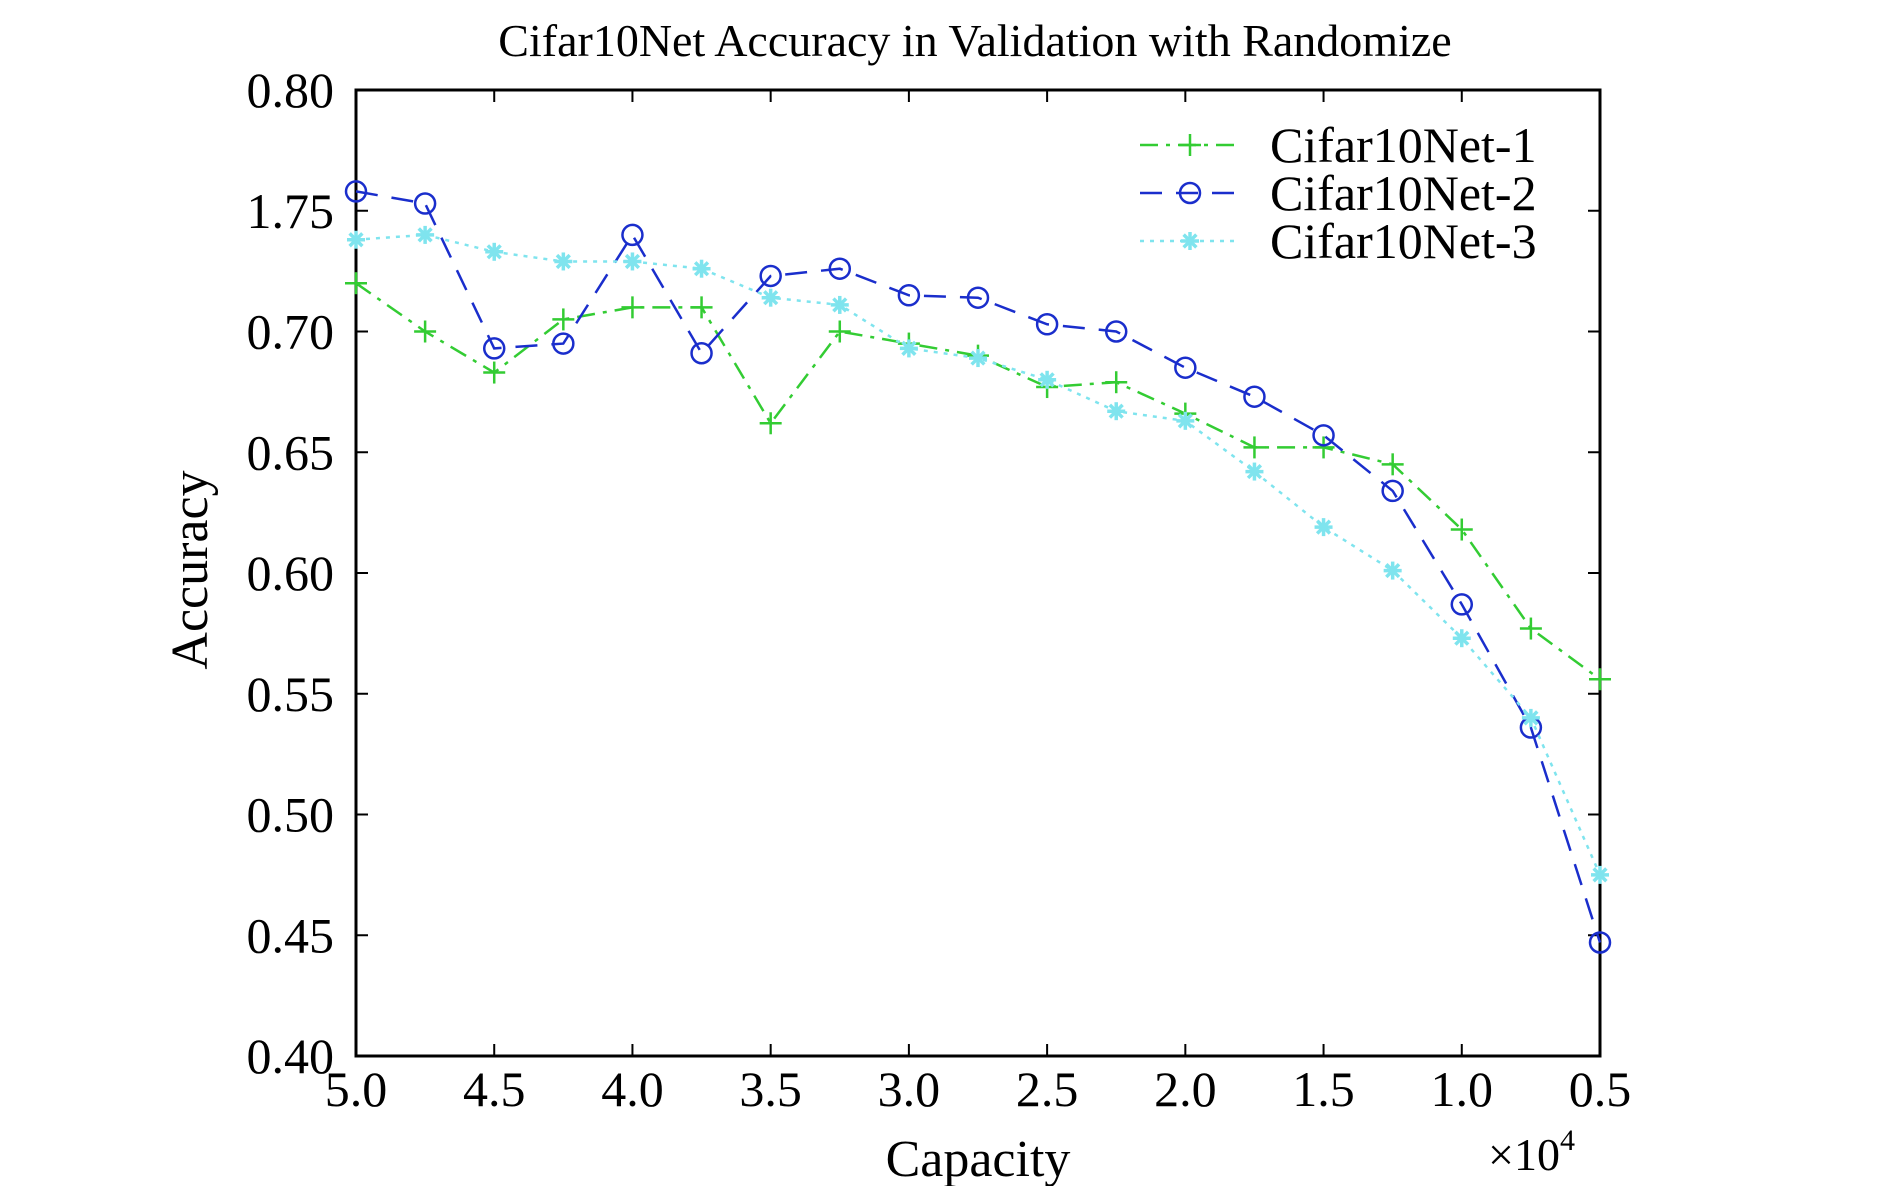  I want to click on x-tick-label: 1.0, so click(1462, 1089).